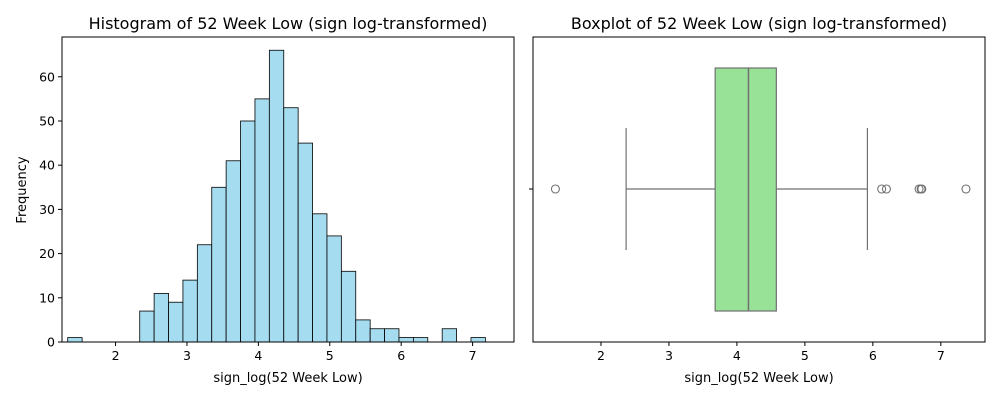 Image resolution: width=1000 pixels, height=400 pixels. I want to click on histogram-y-tick-label: 50, so click(47, 120).